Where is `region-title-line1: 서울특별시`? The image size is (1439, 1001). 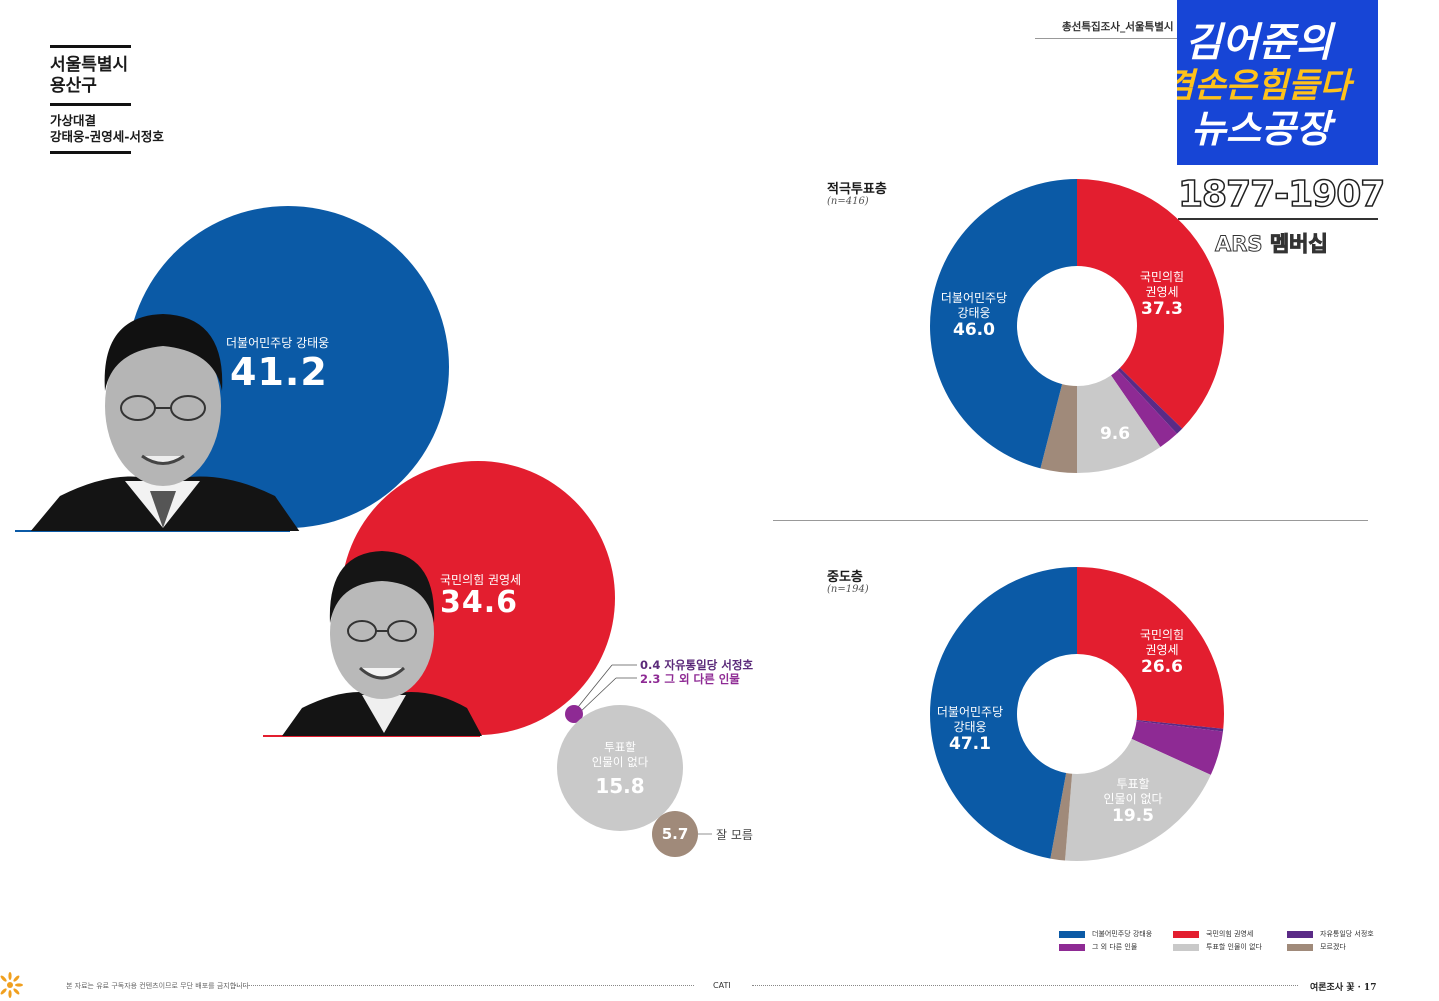 region-title-line1: 서울특별시 is located at coordinates (89, 65).